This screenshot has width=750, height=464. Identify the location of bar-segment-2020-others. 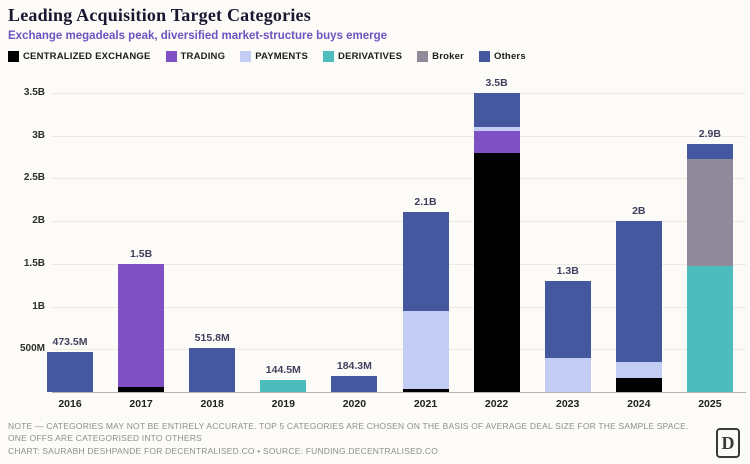
(354, 384).